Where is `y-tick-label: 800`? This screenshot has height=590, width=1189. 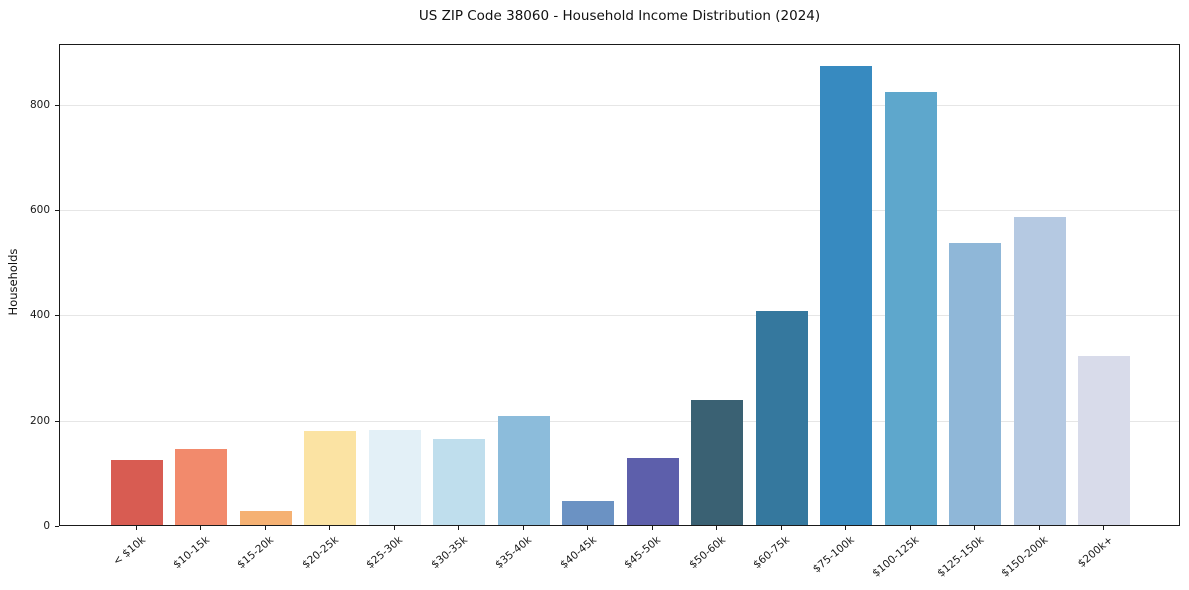 y-tick-label: 800 is located at coordinates (39, 104).